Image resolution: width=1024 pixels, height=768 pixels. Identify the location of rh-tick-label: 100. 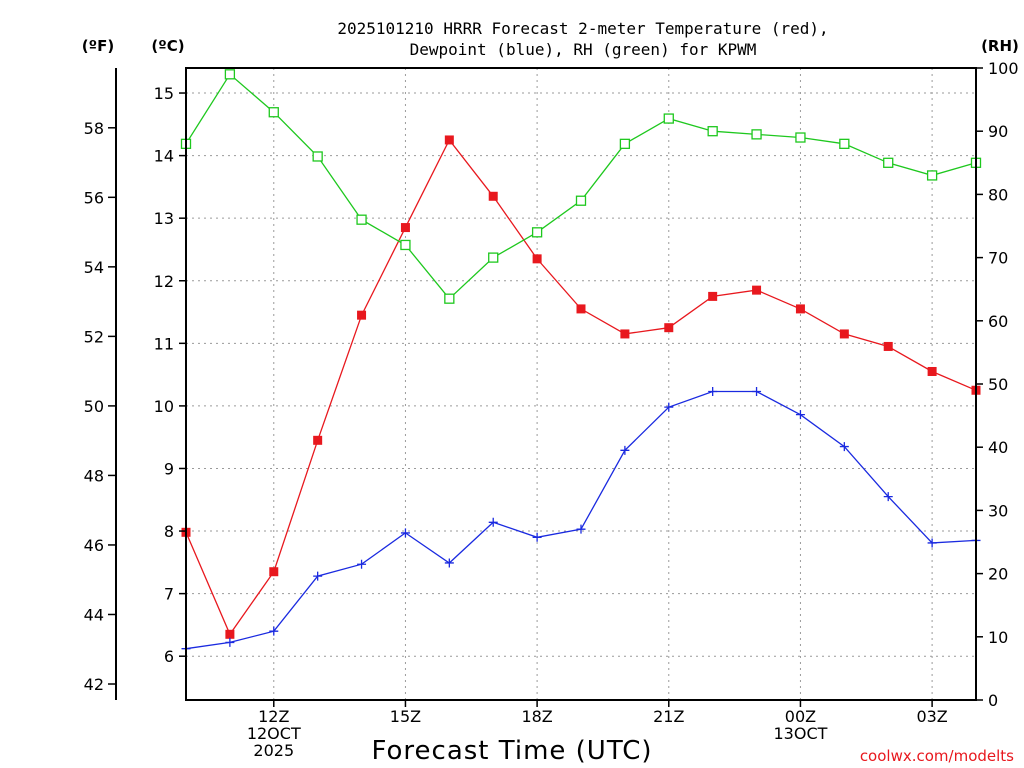
(1003, 68).